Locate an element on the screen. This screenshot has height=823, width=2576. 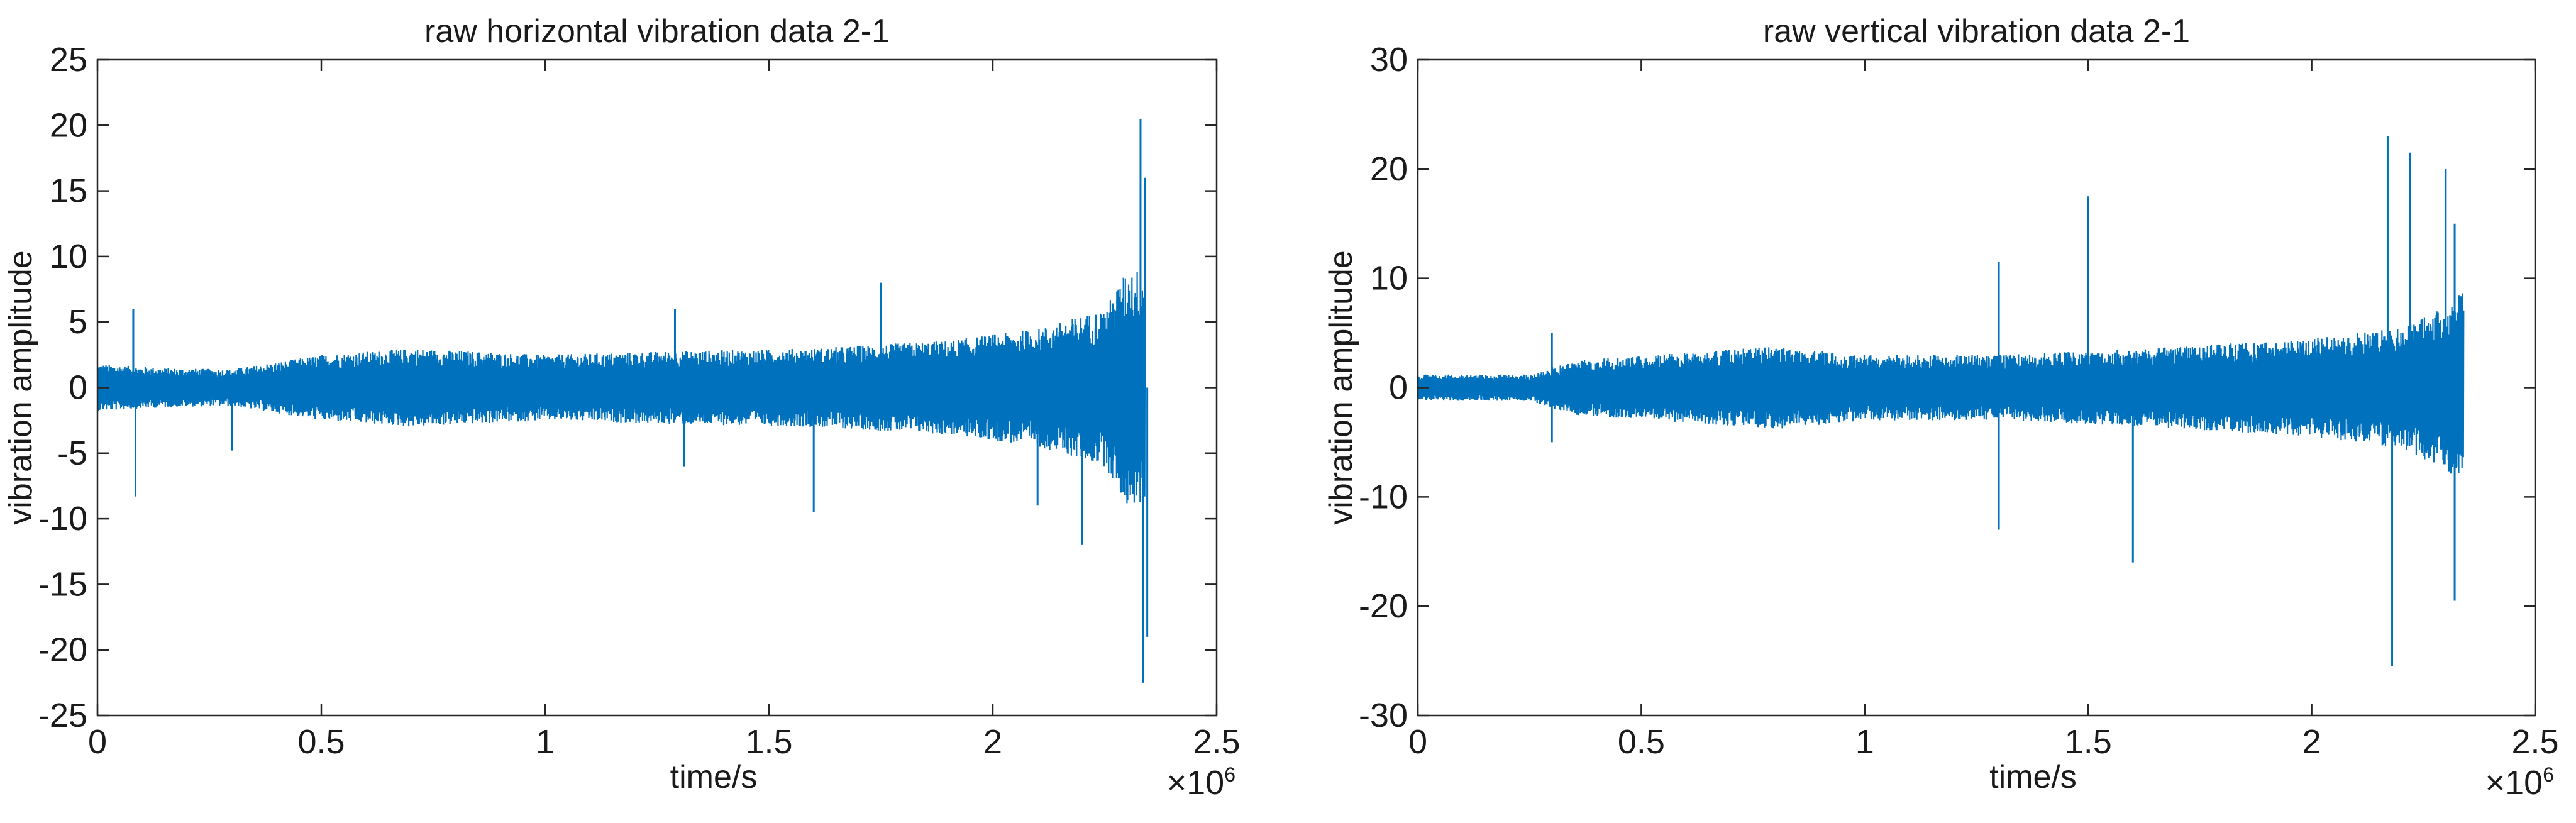
chart-title: raw horizontal vibration data 2-1 is located at coordinates (657, 31).